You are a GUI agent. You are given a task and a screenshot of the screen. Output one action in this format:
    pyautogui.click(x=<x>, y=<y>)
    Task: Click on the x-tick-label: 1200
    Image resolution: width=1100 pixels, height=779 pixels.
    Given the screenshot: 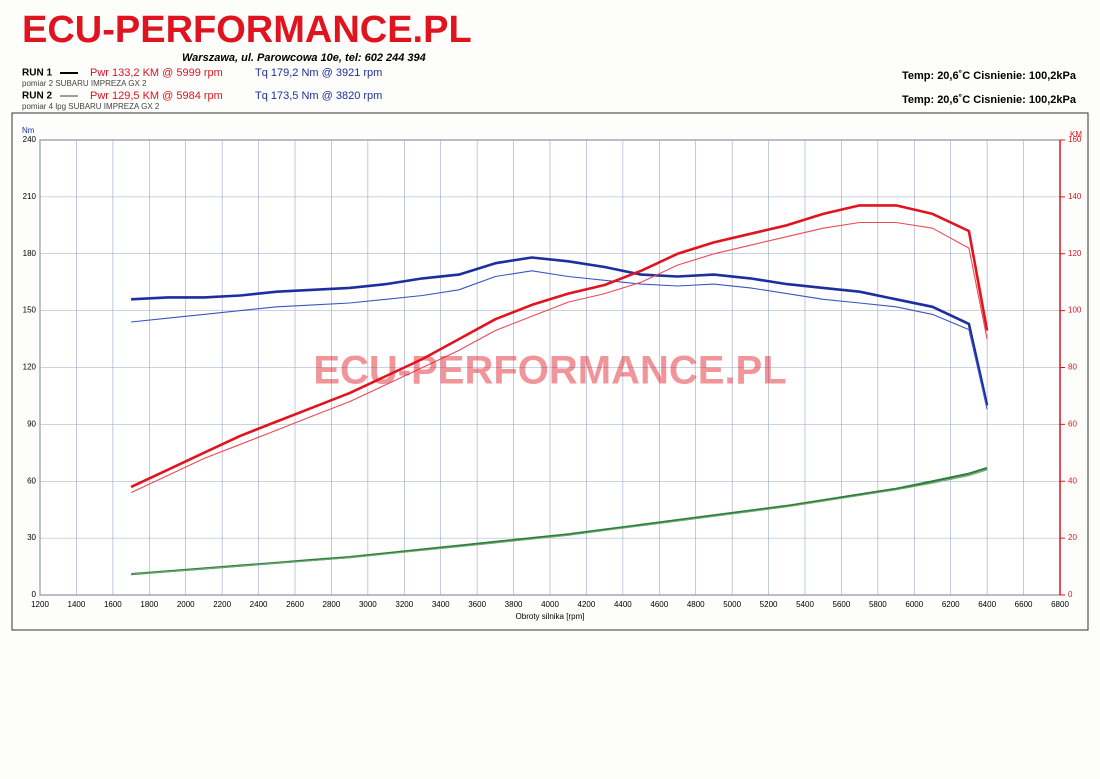 What is the action you would take?
    pyautogui.click(x=40, y=604)
    